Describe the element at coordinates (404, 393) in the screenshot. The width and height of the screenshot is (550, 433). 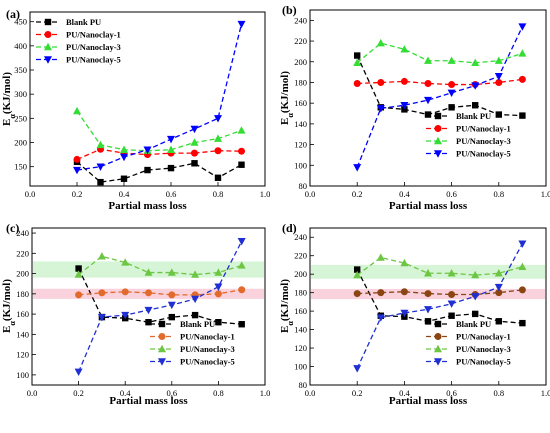
I see `x-tick-label: 0.4` at that location.